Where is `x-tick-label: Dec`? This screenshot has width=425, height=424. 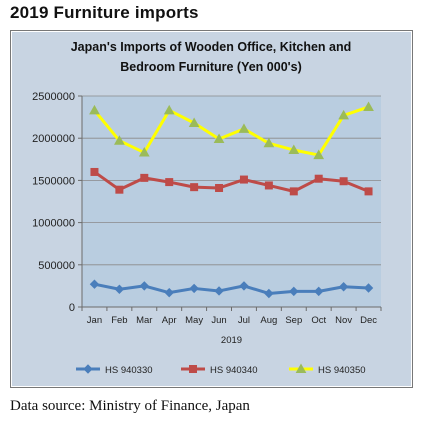
x-tick-label: Dec is located at coordinates (368, 320).